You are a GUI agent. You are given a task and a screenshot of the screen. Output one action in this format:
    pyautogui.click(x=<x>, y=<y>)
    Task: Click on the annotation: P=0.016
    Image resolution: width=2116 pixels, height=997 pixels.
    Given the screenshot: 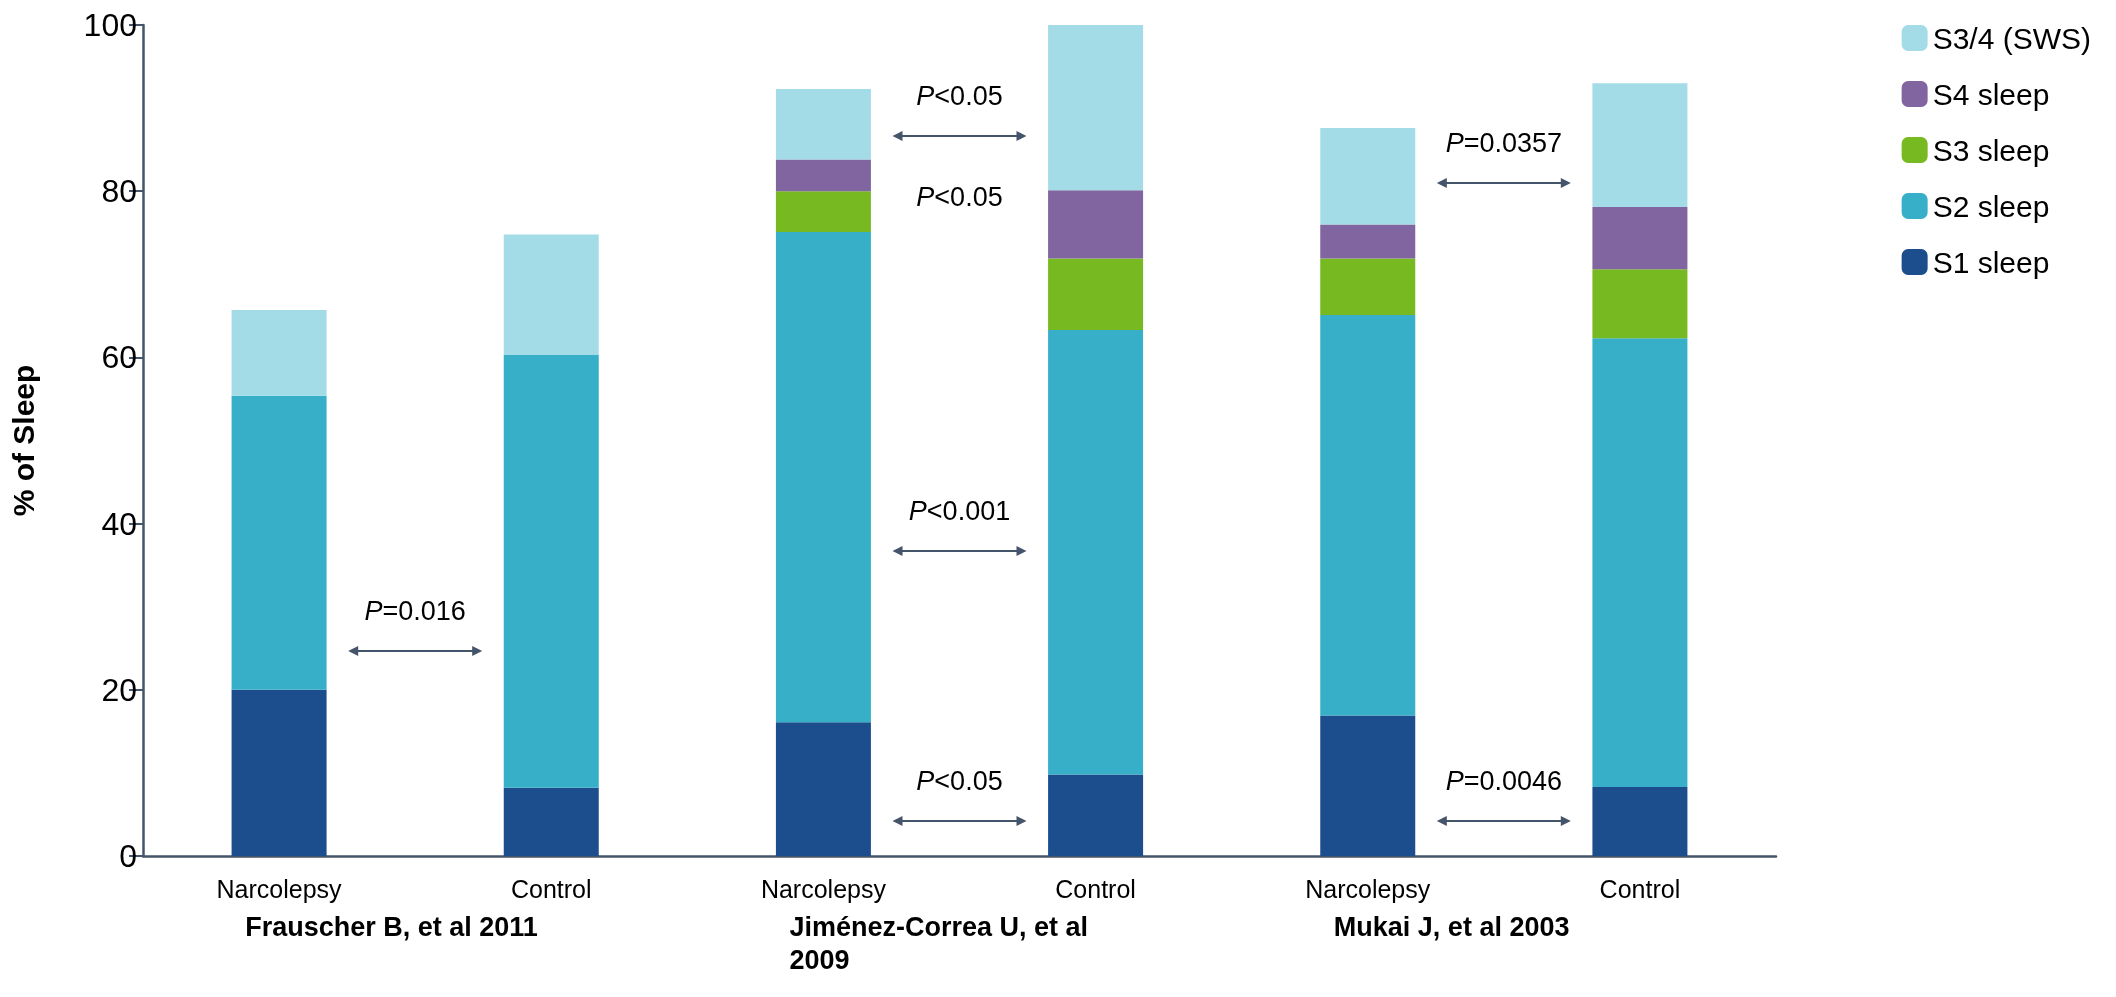 What is the action you would take?
    pyautogui.click(x=415, y=611)
    